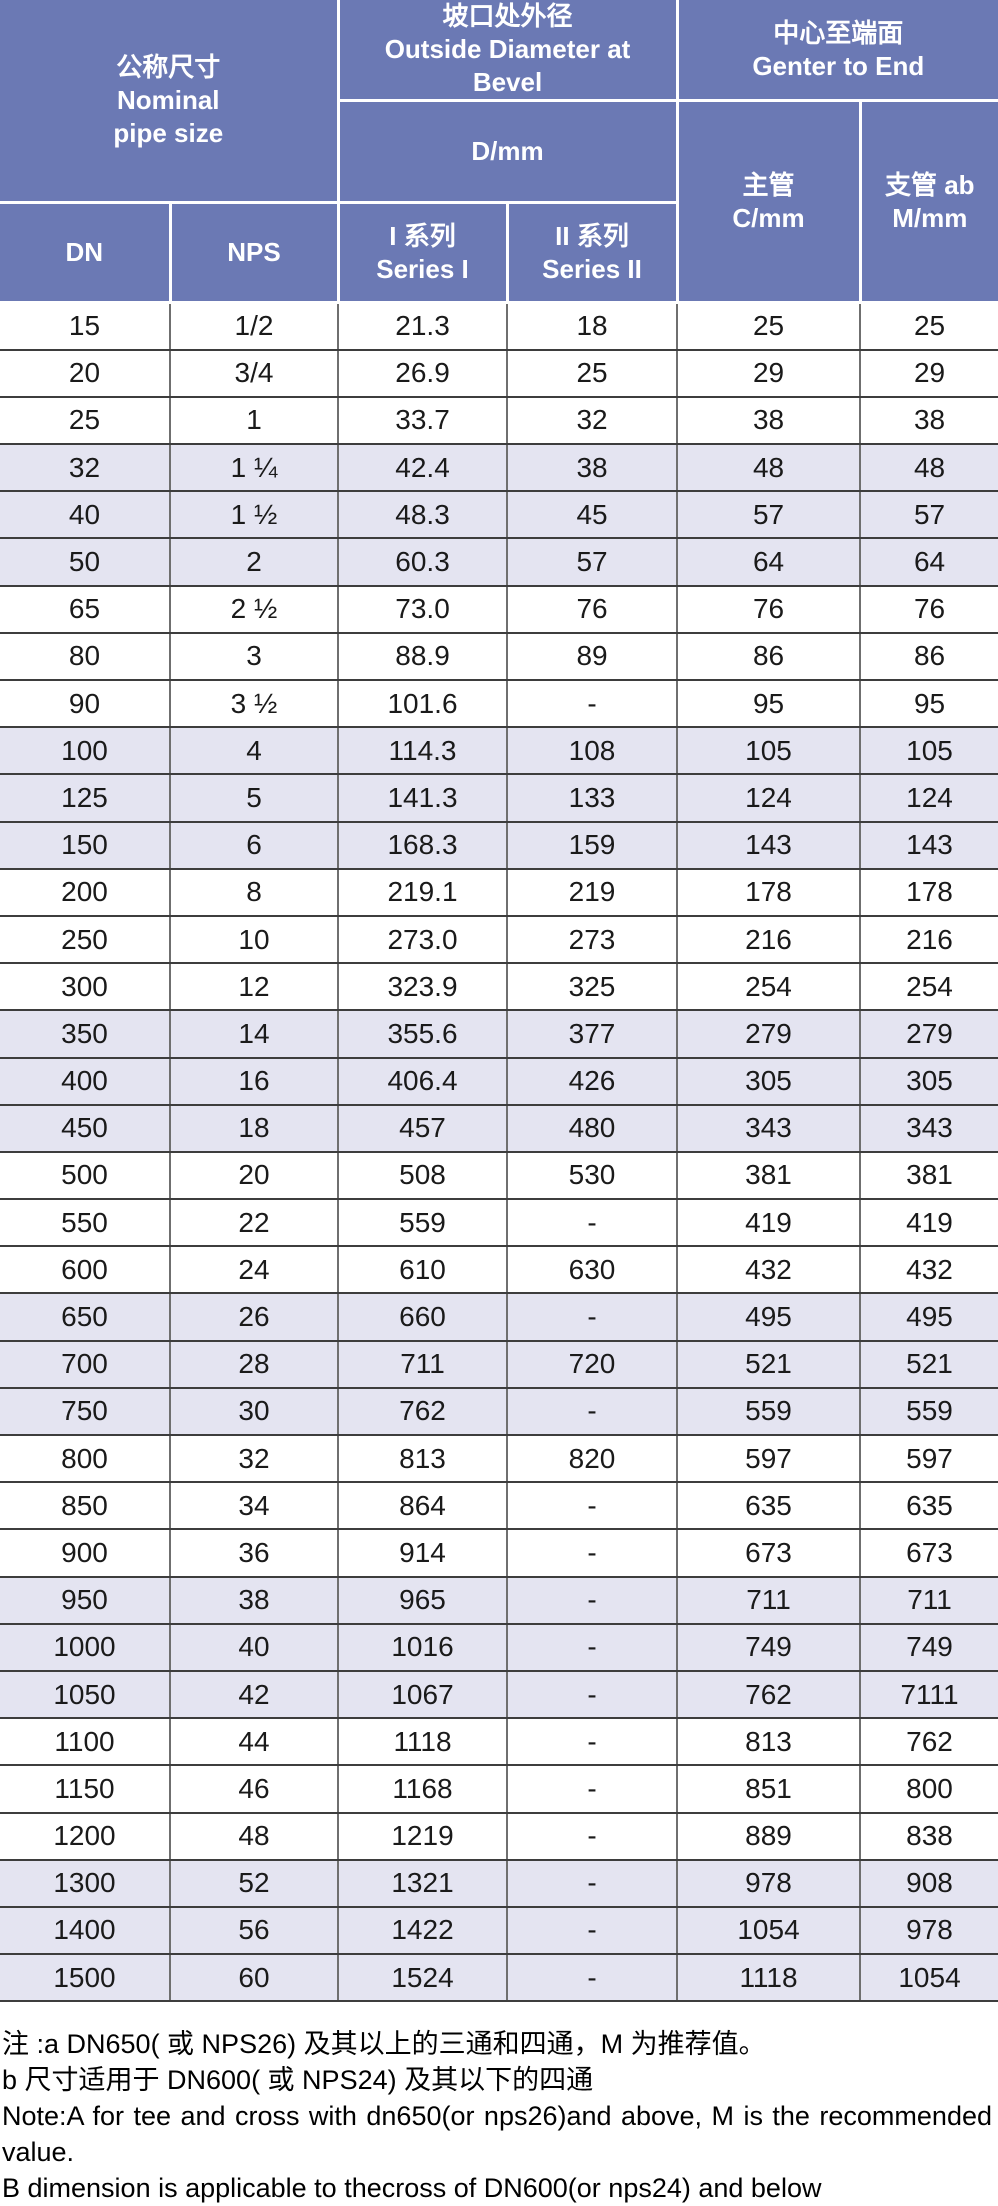 This screenshot has height=2206, width=998. I want to click on table-row: 1200 48 1219-889 838, so click(499, 1836).